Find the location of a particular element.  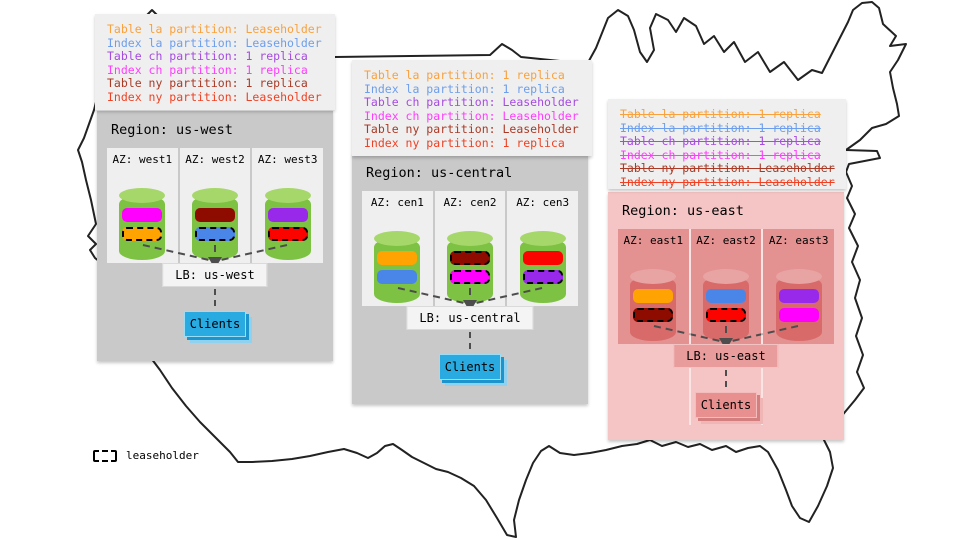

az-panel-west1: AZ: west1 is located at coordinates (142, 205).